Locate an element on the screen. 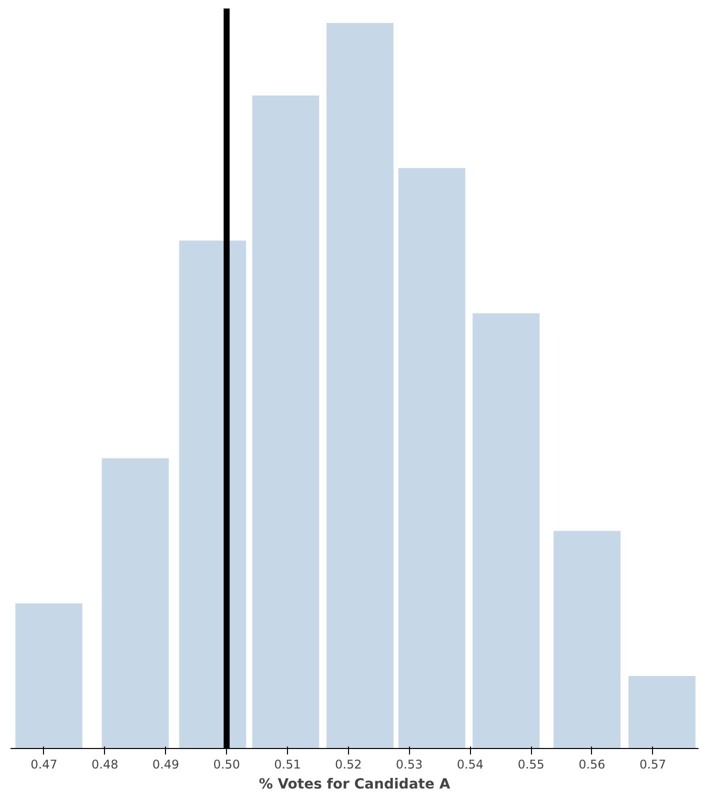 This screenshot has height=795, width=708. x-tick-label: 0.50 is located at coordinates (226, 765).